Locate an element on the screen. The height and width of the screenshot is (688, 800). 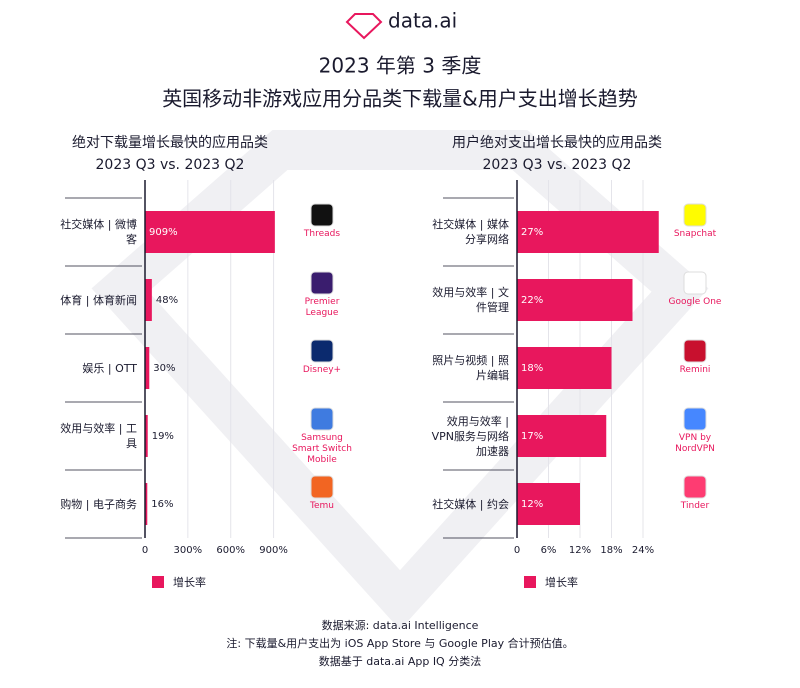
subtitle: 英国移动非游戏应用分品类下载量&用户支出增长趋势 is located at coordinates (400, 99).